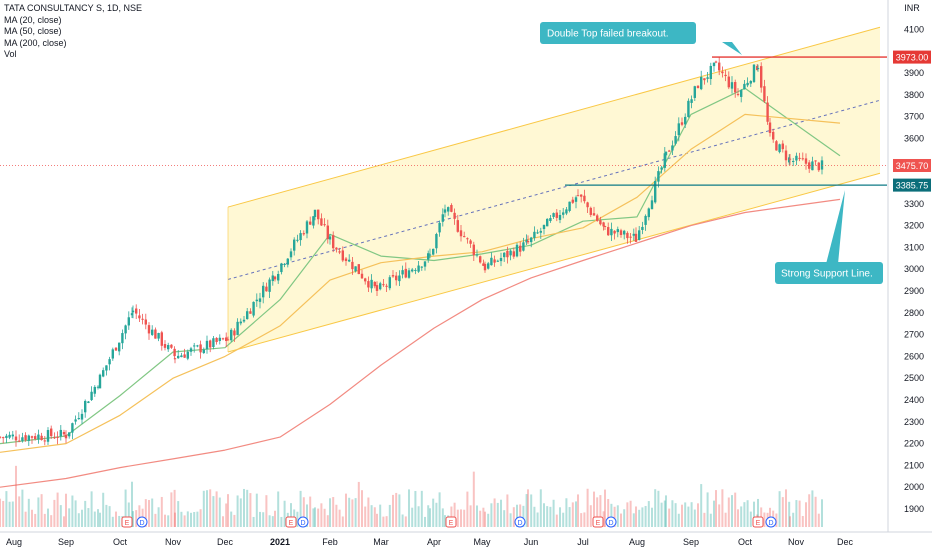 Image resolution: width=932 pixels, height=550 pixels. Describe the element at coordinates (914, 509) in the screenshot. I see `y-tick-label: 1900` at that location.